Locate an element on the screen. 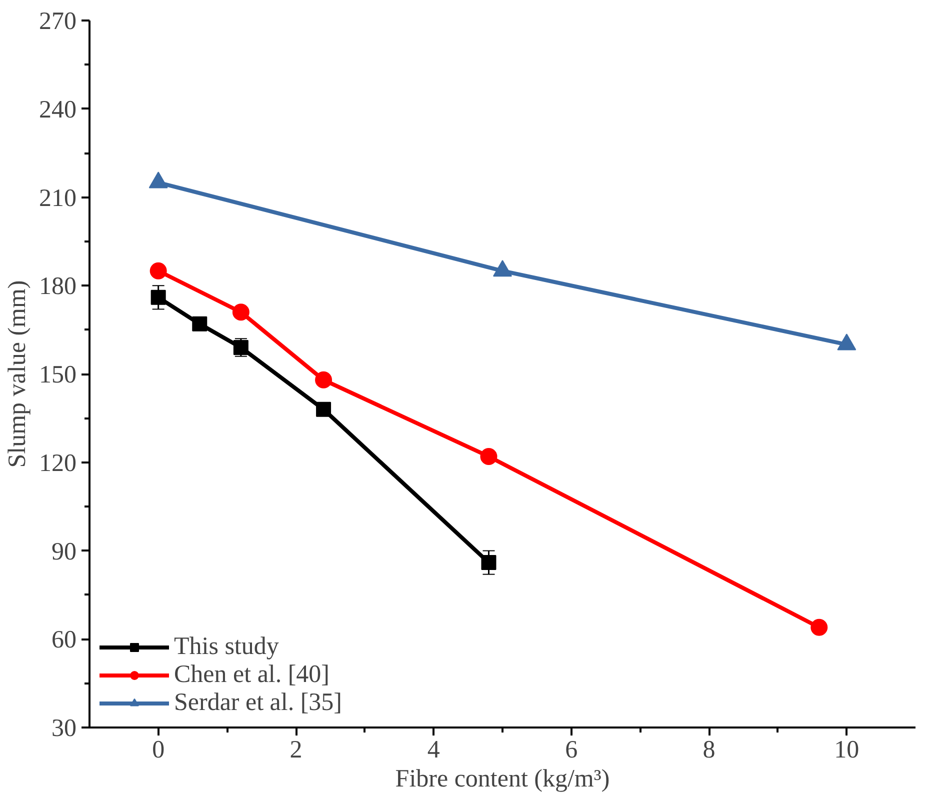  x-tick-label: 2 is located at coordinates (296, 750).